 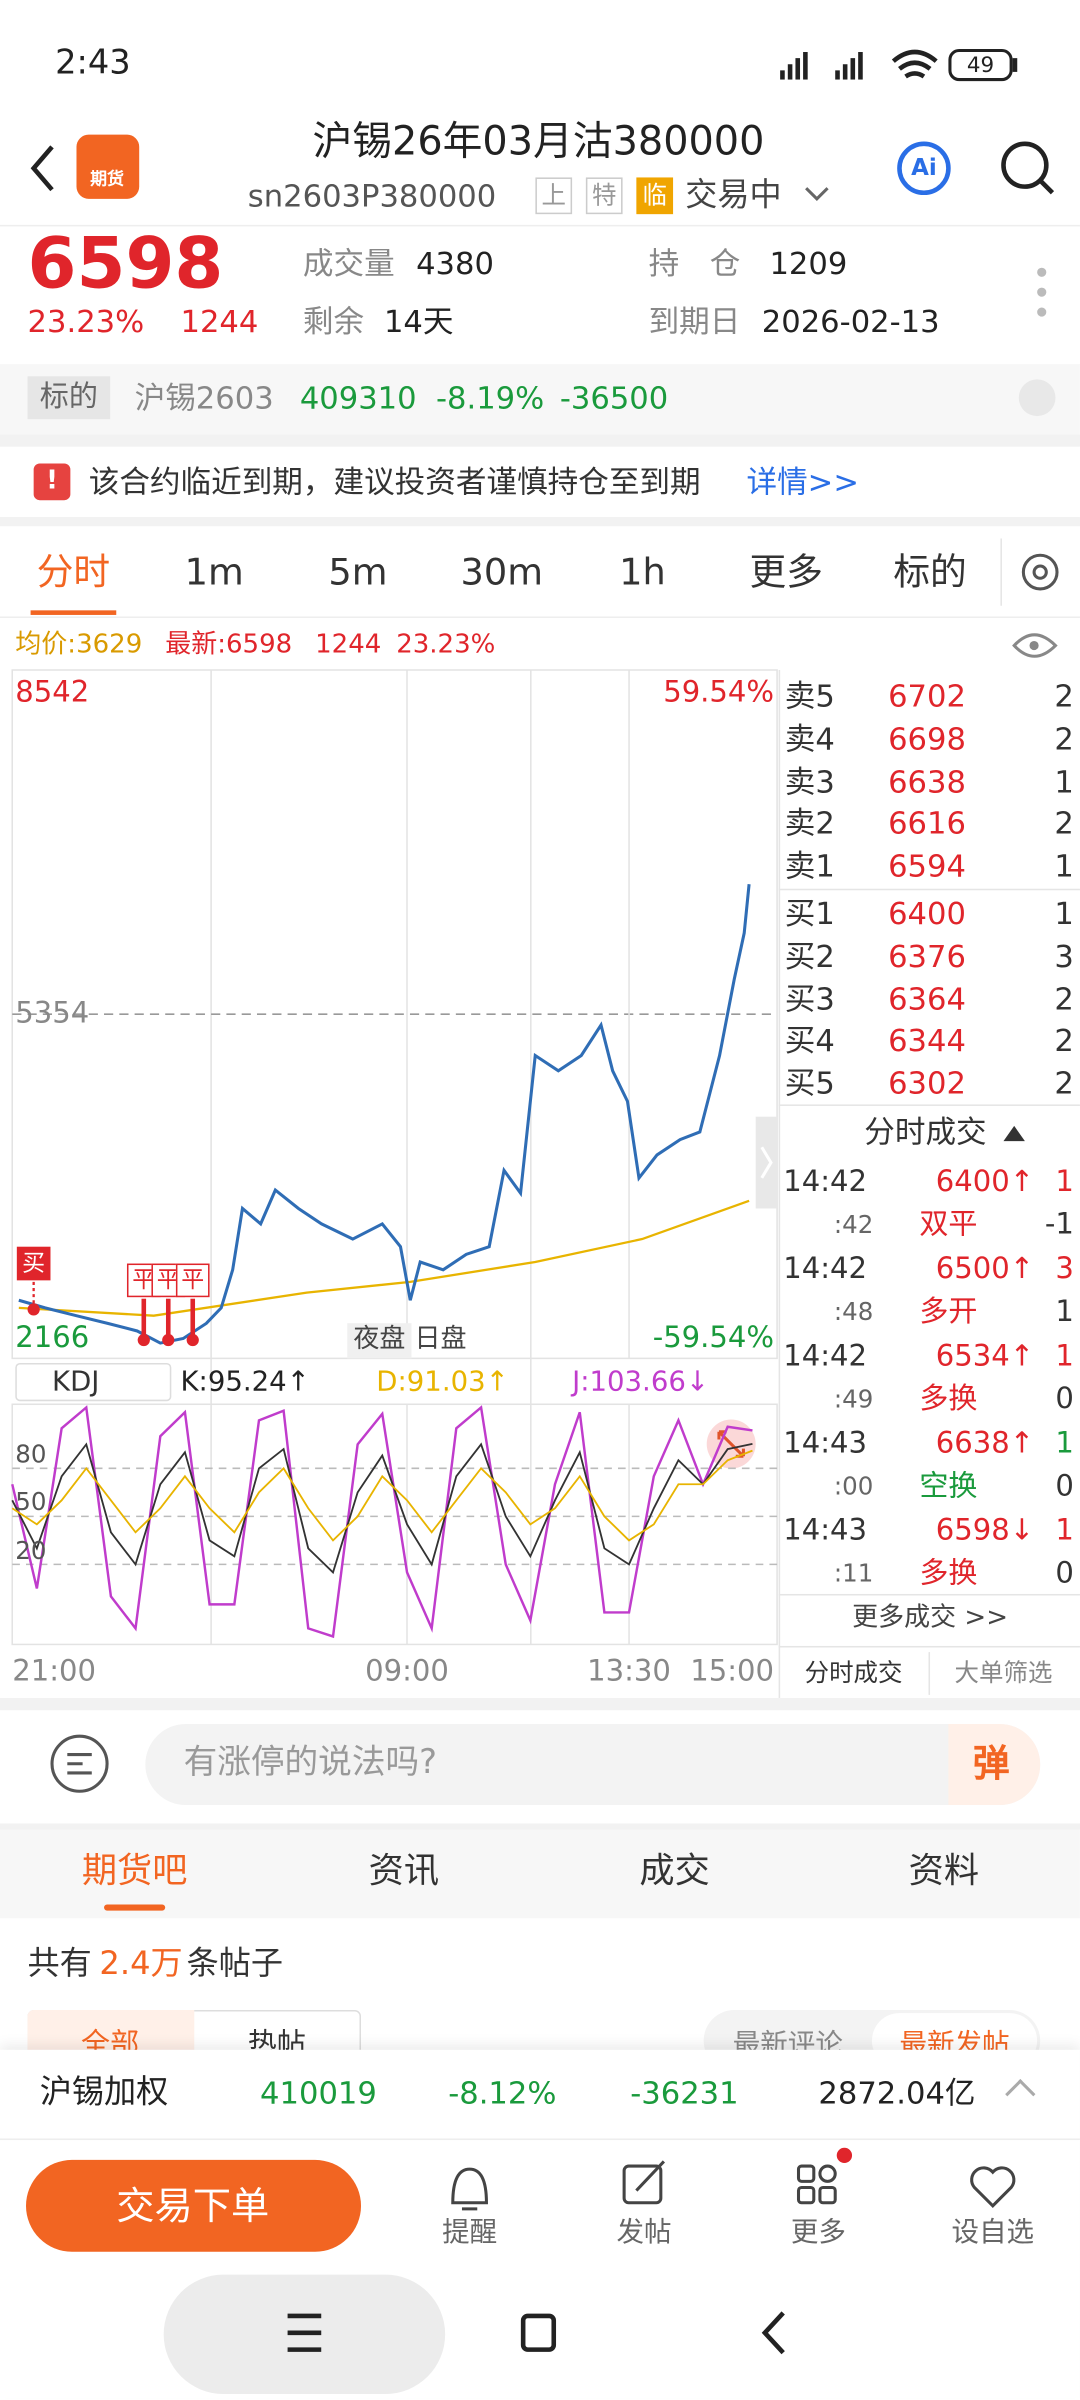 What do you see at coordinates (927, 781) in the screenshot?
I see `ask-price: 6638` at bounding box center [927, 781].